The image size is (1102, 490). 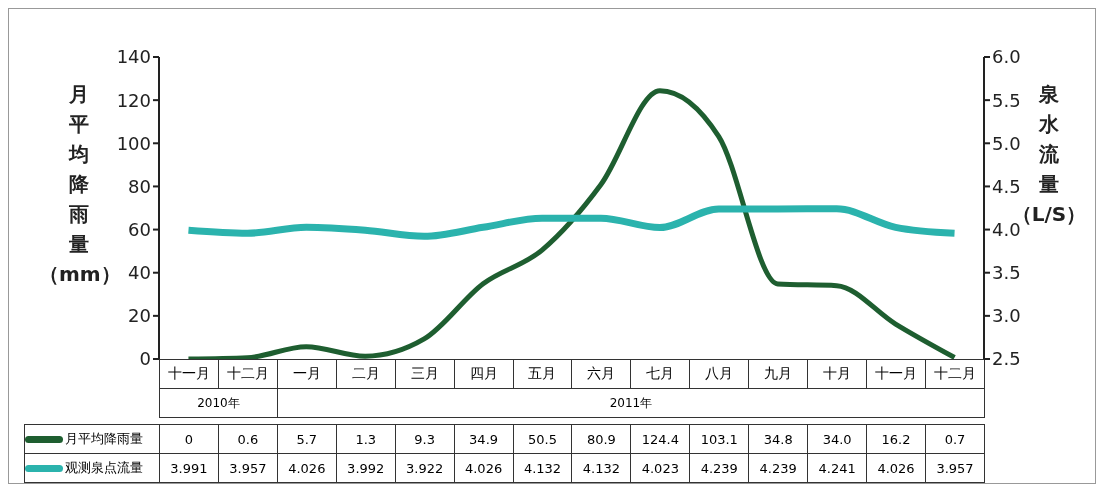 I want to click on y-tick-label: 80, so click(x=139, y=186).